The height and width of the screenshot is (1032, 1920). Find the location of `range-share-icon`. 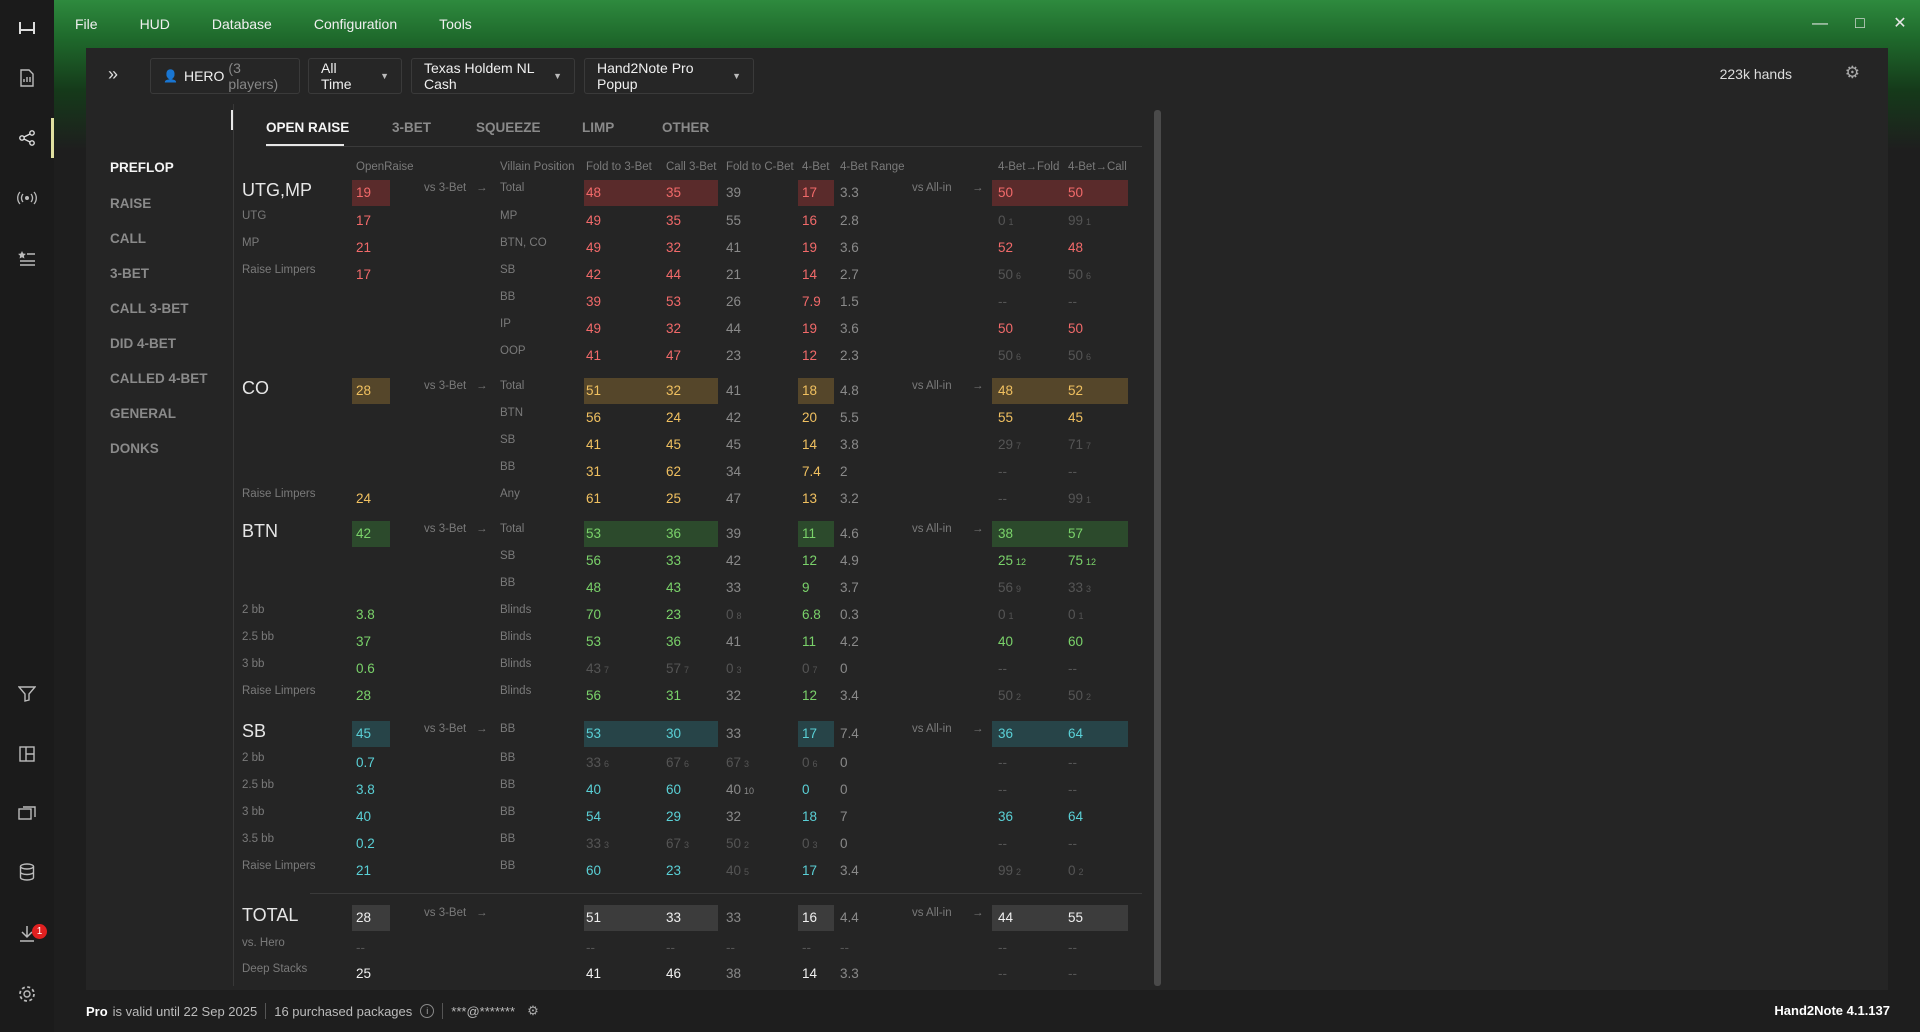

range-share-icon is located at coordinates (27, 138).